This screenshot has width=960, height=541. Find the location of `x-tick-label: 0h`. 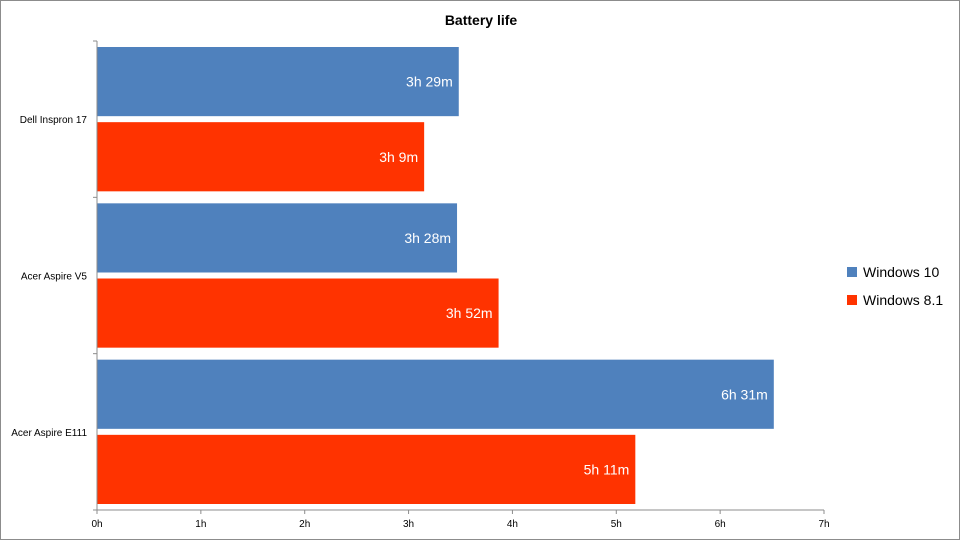

x-tick-label: 0h is located at coordinates (96, 524).